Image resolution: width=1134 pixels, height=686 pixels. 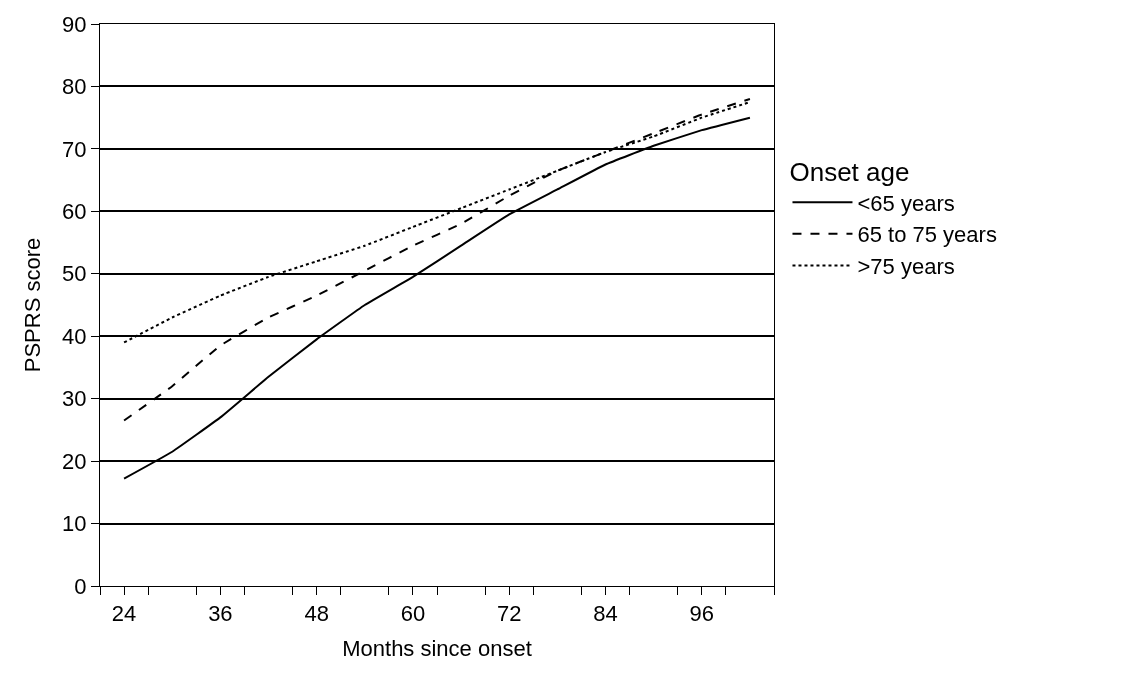 What do you see at coordinates (74, 524) in the screenshot?
I see `y-tick-label: 10` at bounding box center [74, 524].